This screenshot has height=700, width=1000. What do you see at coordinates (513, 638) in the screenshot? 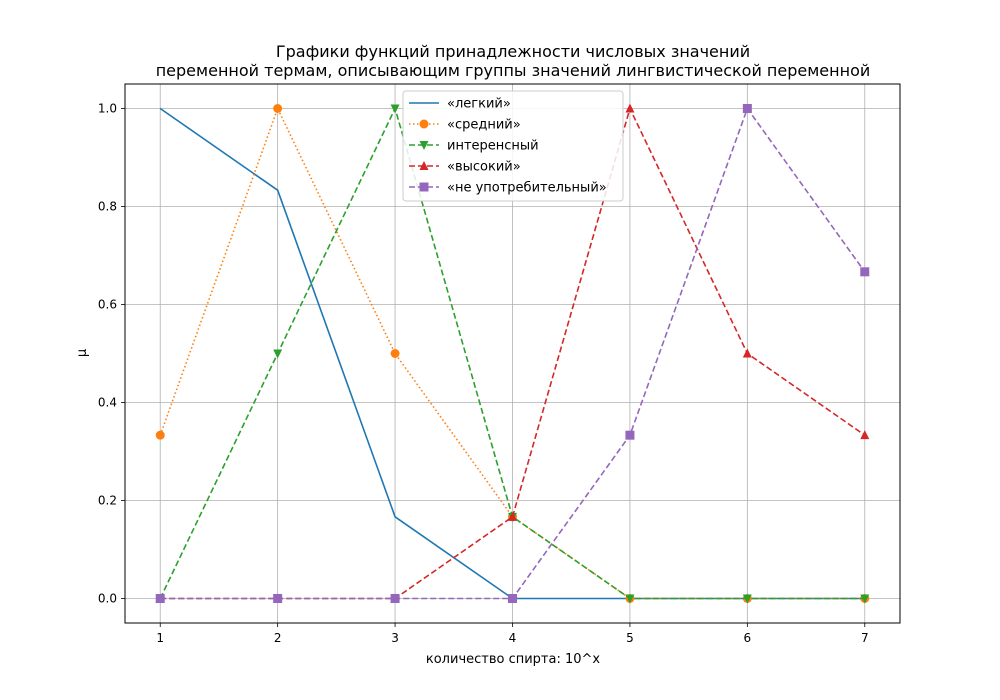
I see `x-tick-label: 4` at bounding box center [513, 638].